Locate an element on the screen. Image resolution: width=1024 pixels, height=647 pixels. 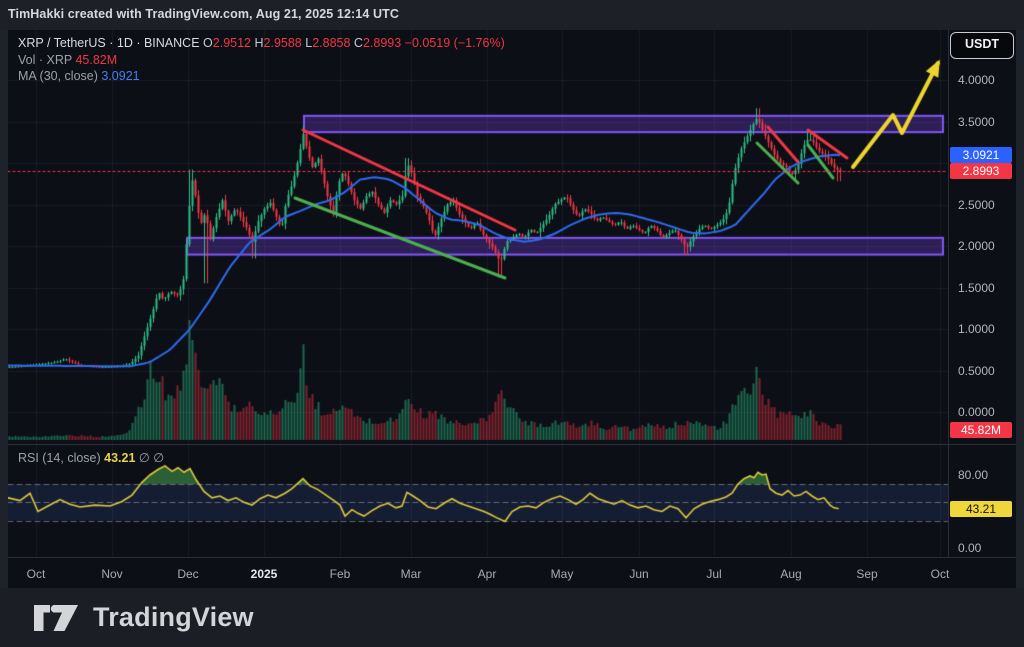
price-axis-label: 2.0000 is located at coordinates (976, 246).